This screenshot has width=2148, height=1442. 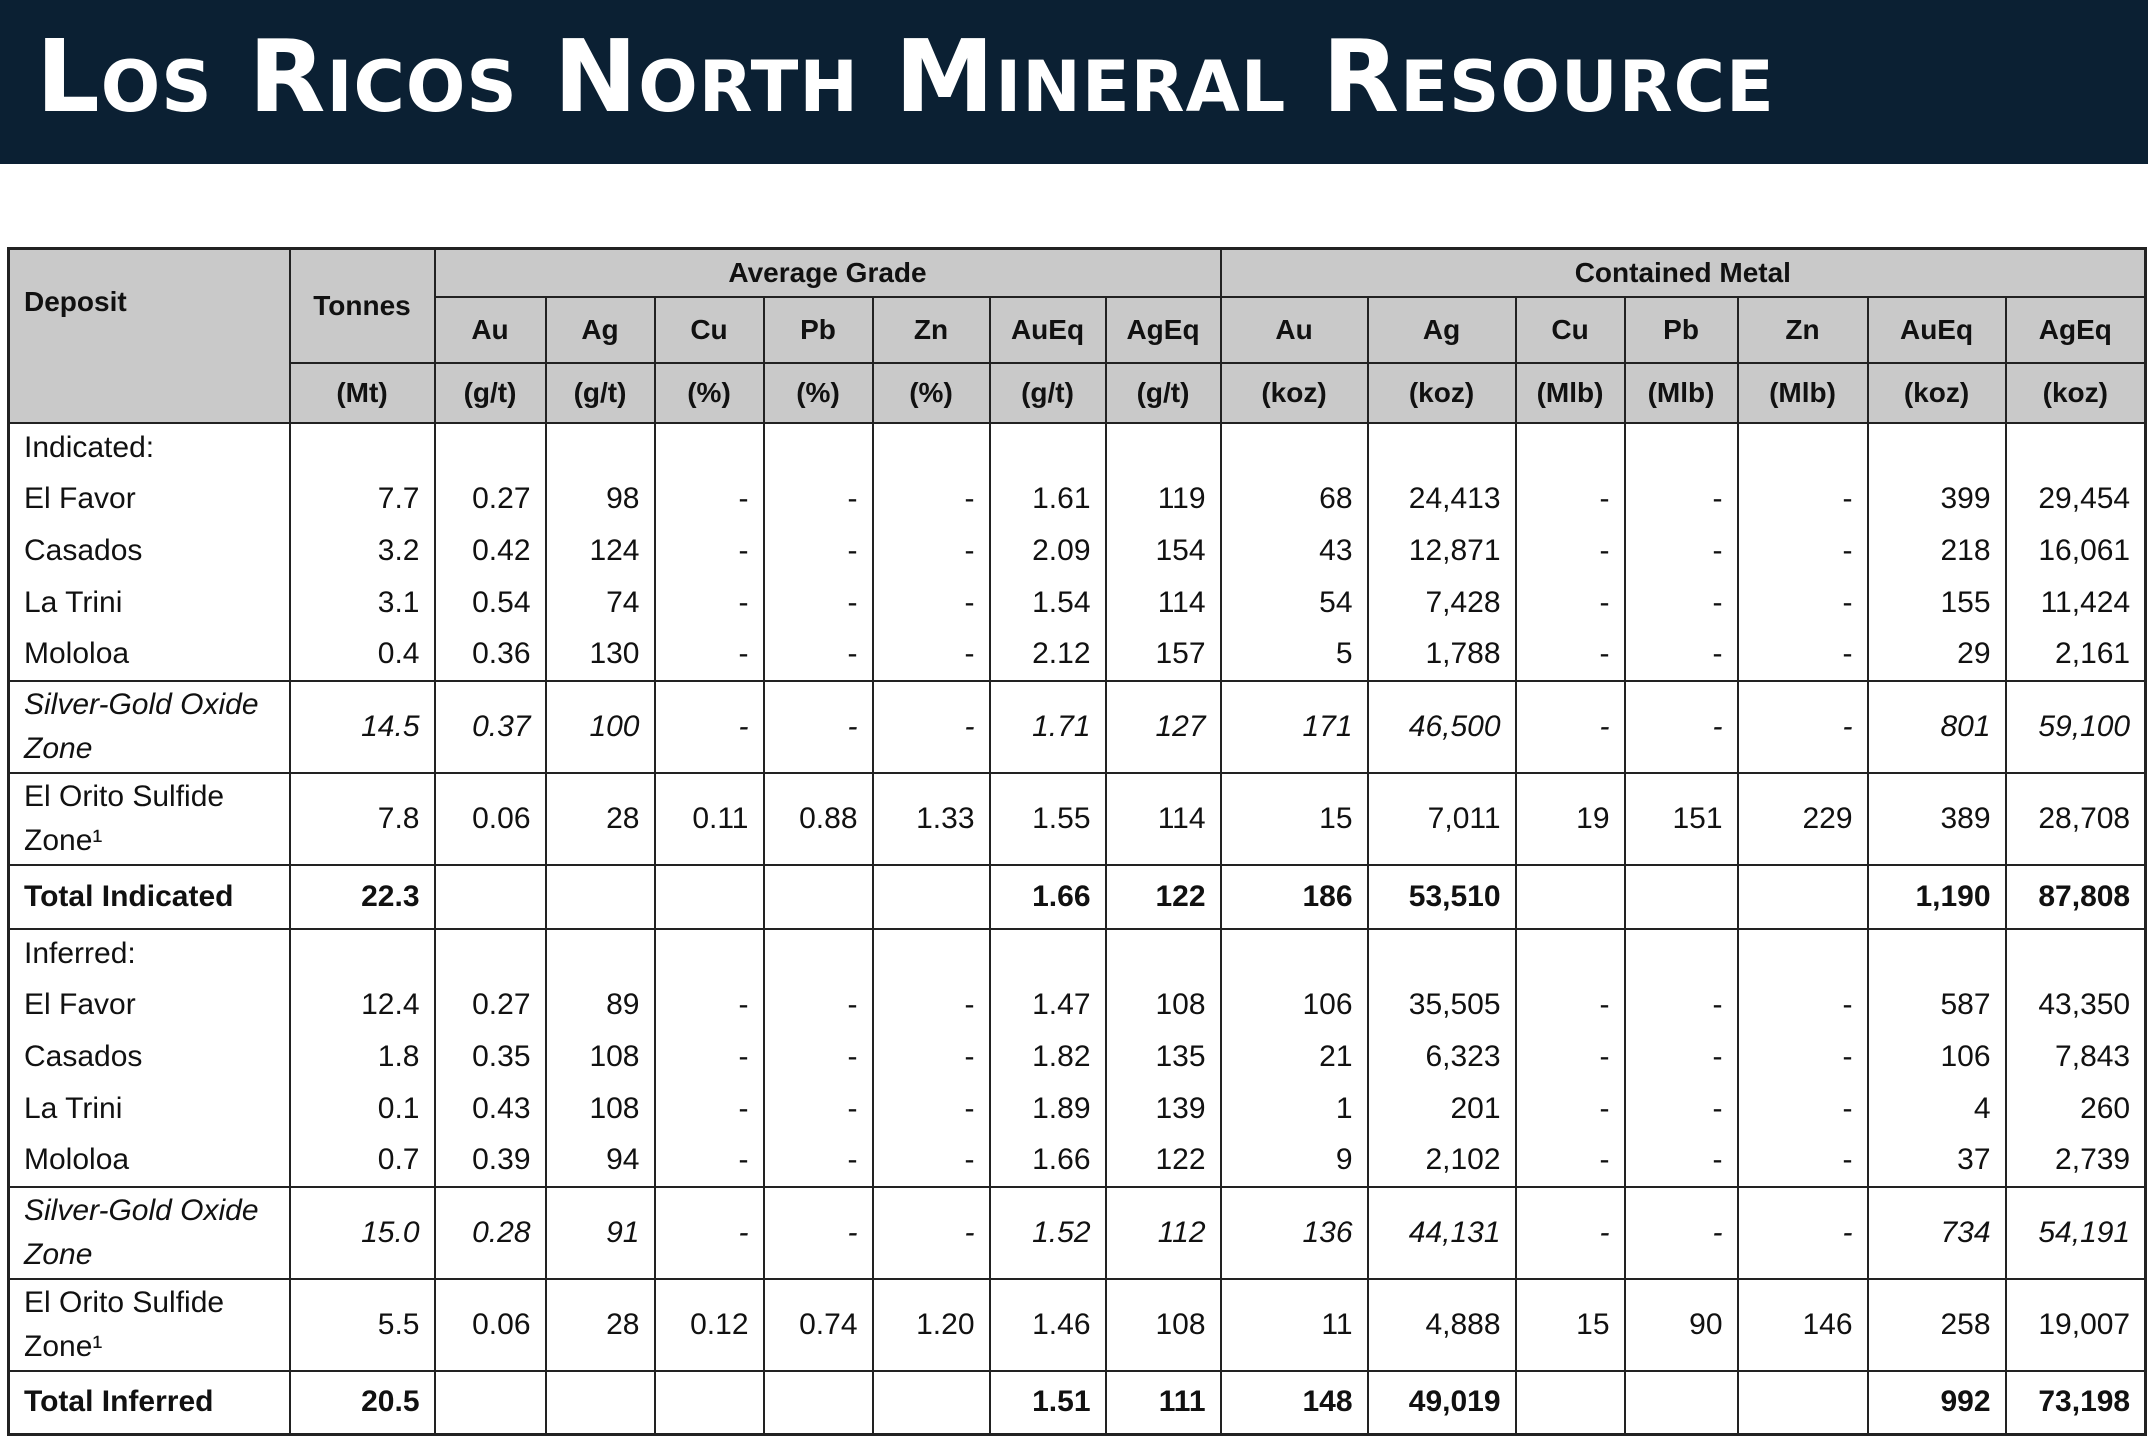 What do you see at coordinates (362, 818) in the screenshot?
I see `cell: 7.8` at bounding box center [362, 818].